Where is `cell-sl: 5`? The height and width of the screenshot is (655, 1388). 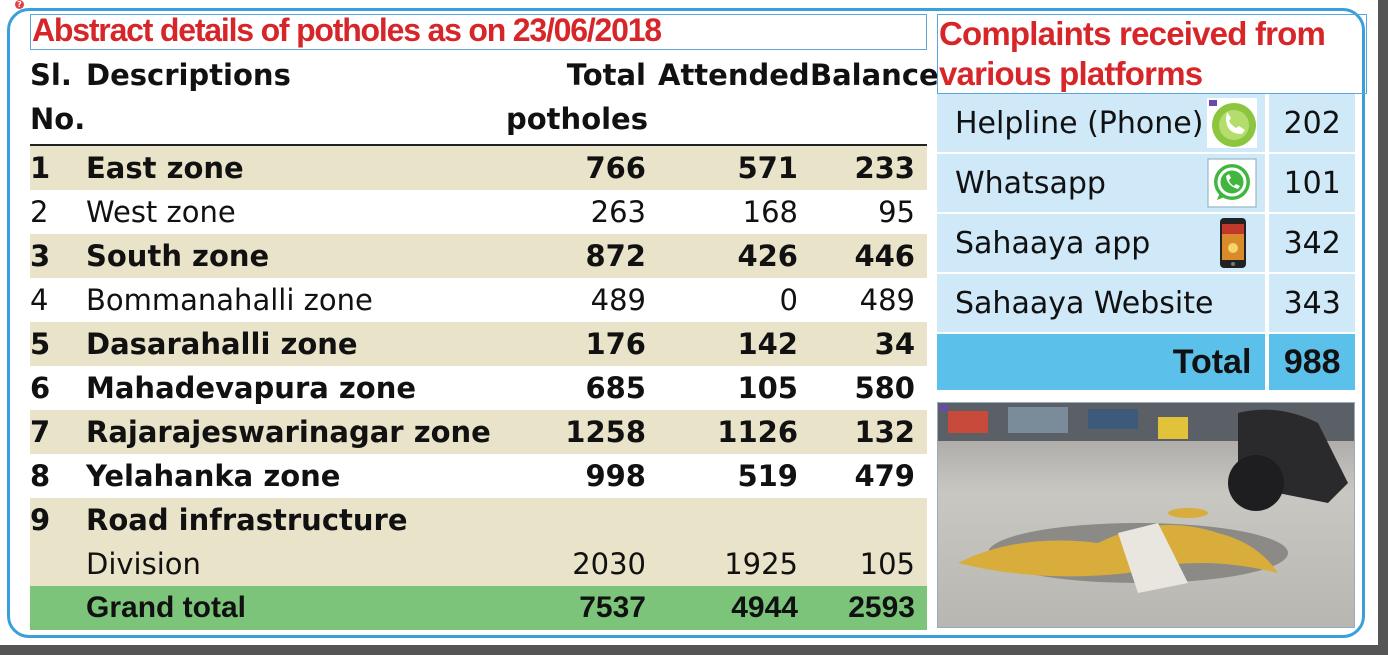 cell-sl: 5 is located at coordinates (58, 344).